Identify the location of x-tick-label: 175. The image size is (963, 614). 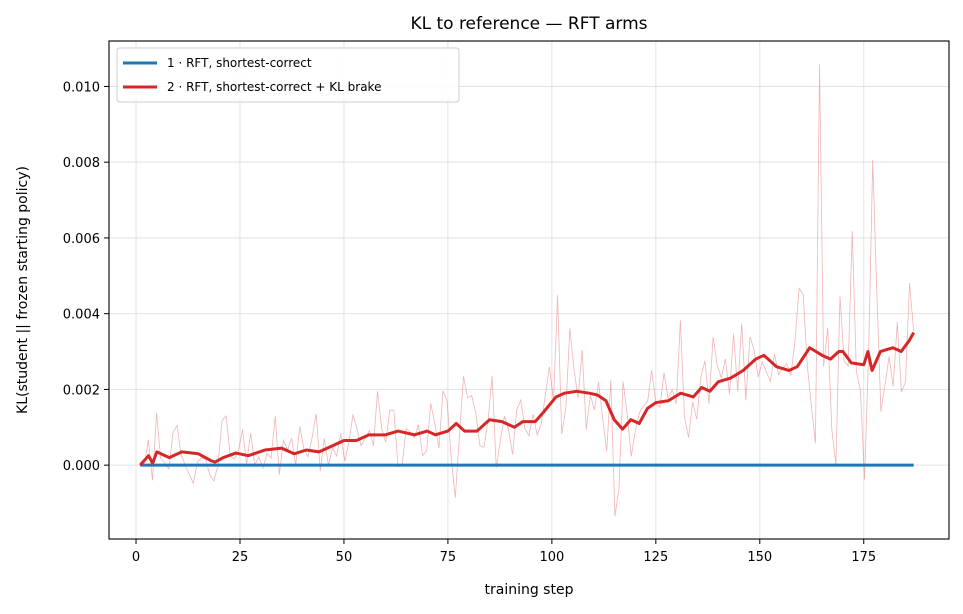
(863, 557).